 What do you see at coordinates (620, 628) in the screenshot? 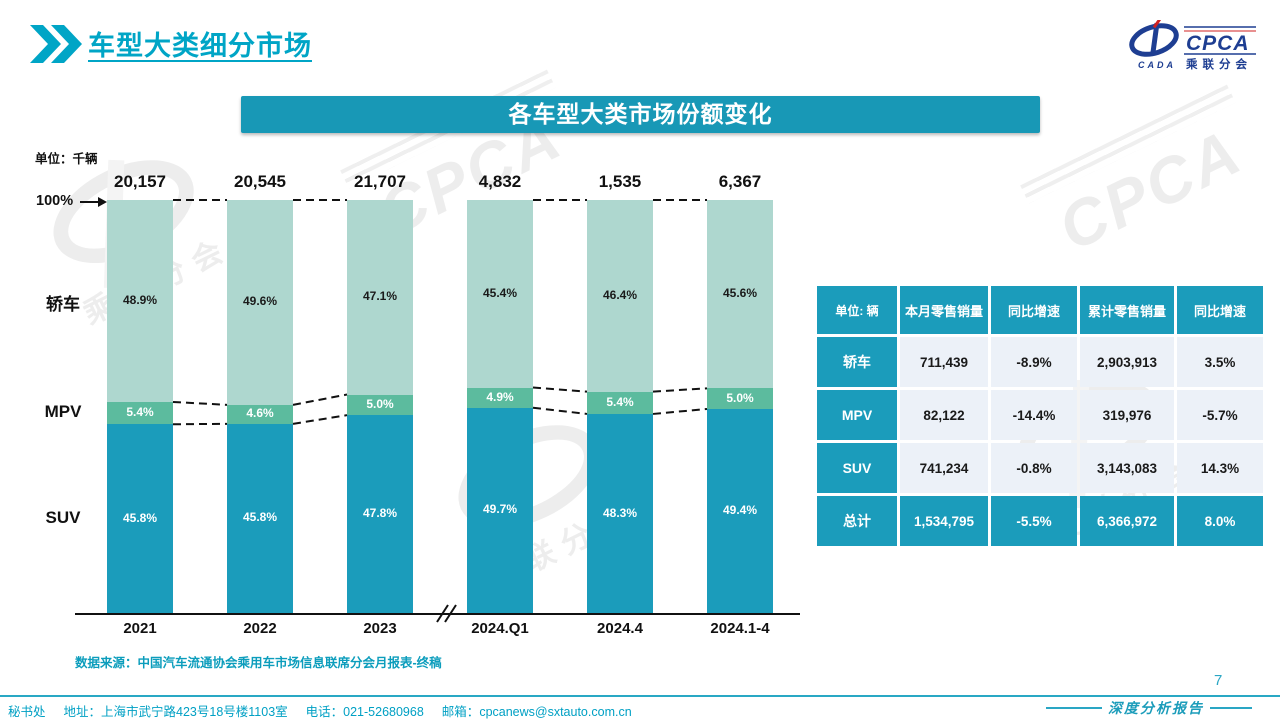
I see `x-axis-label-2024.4: 2024.4` at bounding box center [620, 628].